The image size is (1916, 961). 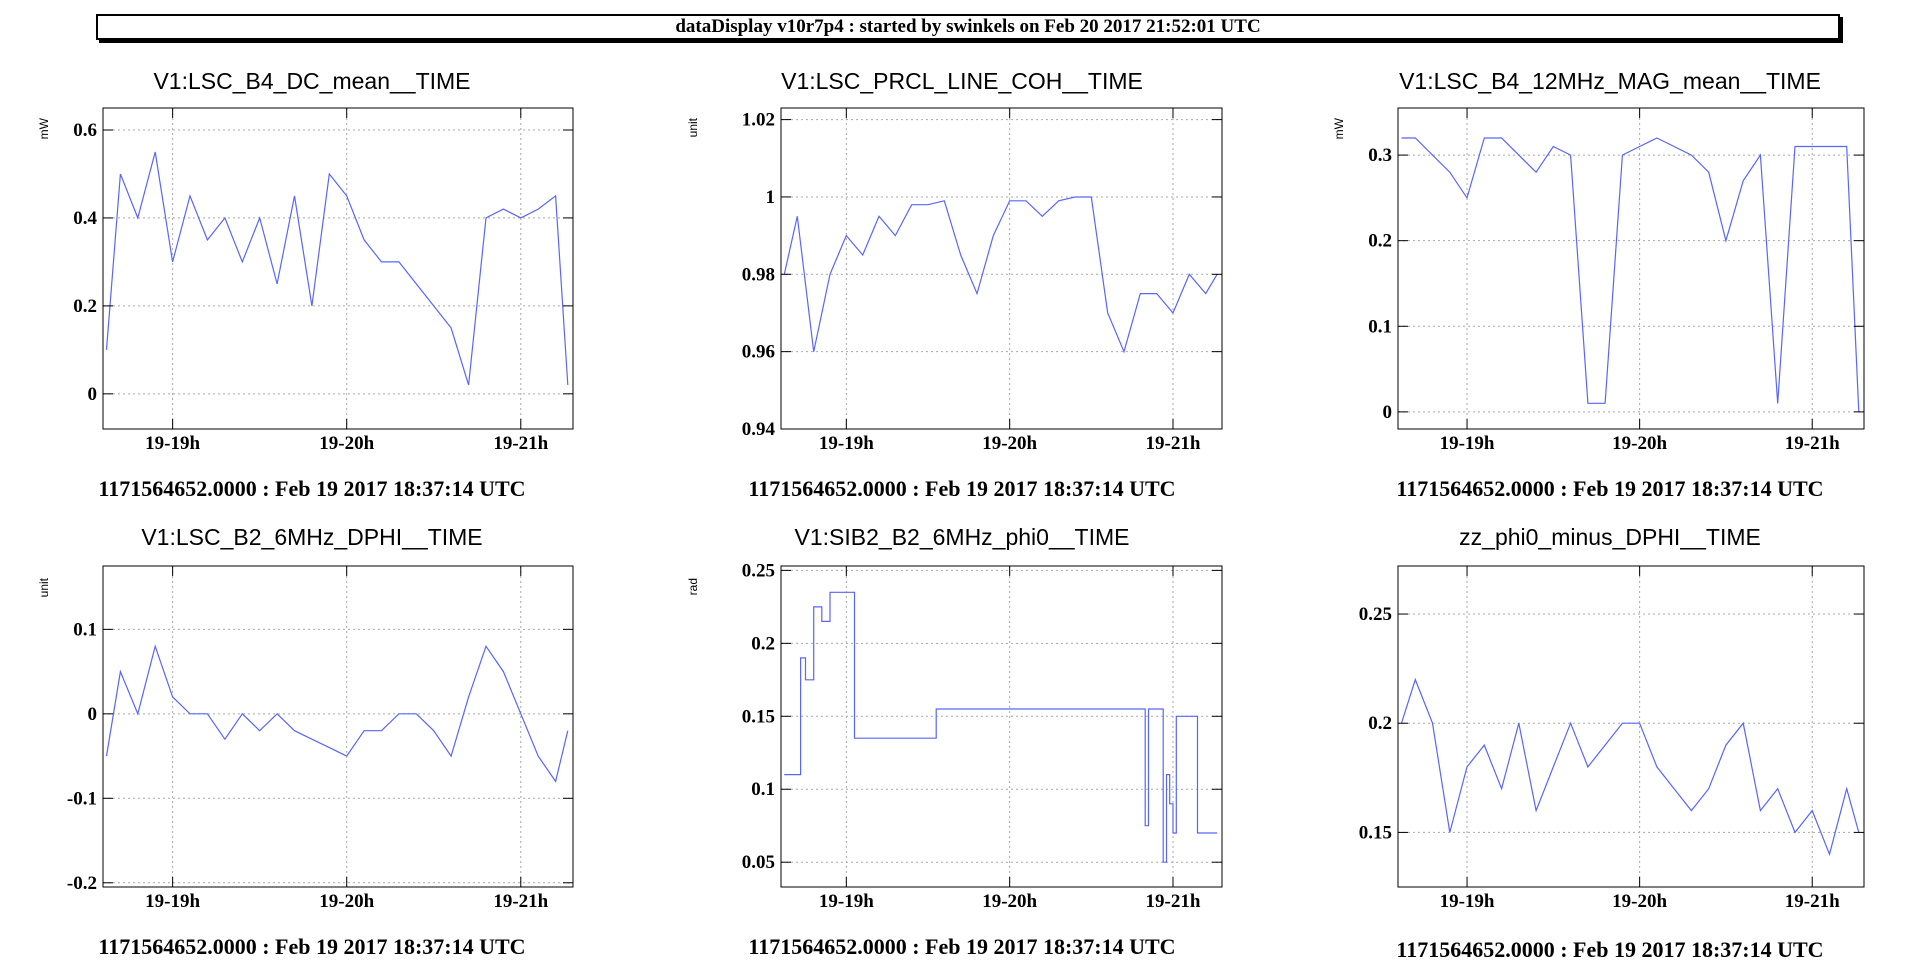 What do you see at coordinates (85, 218) in the screenshot?
I see `y-tick-label: 0.4` at bounding box center [85, 218].